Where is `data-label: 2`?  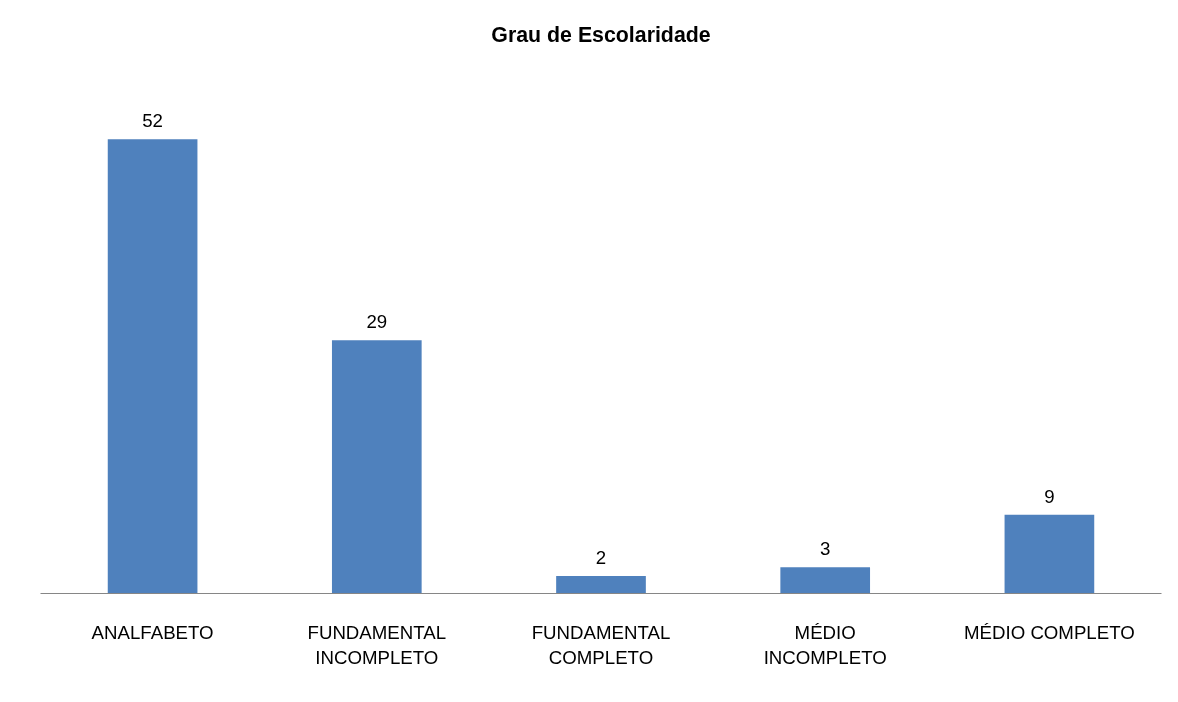 data-label: 2 is located at coordinates (601, 558).